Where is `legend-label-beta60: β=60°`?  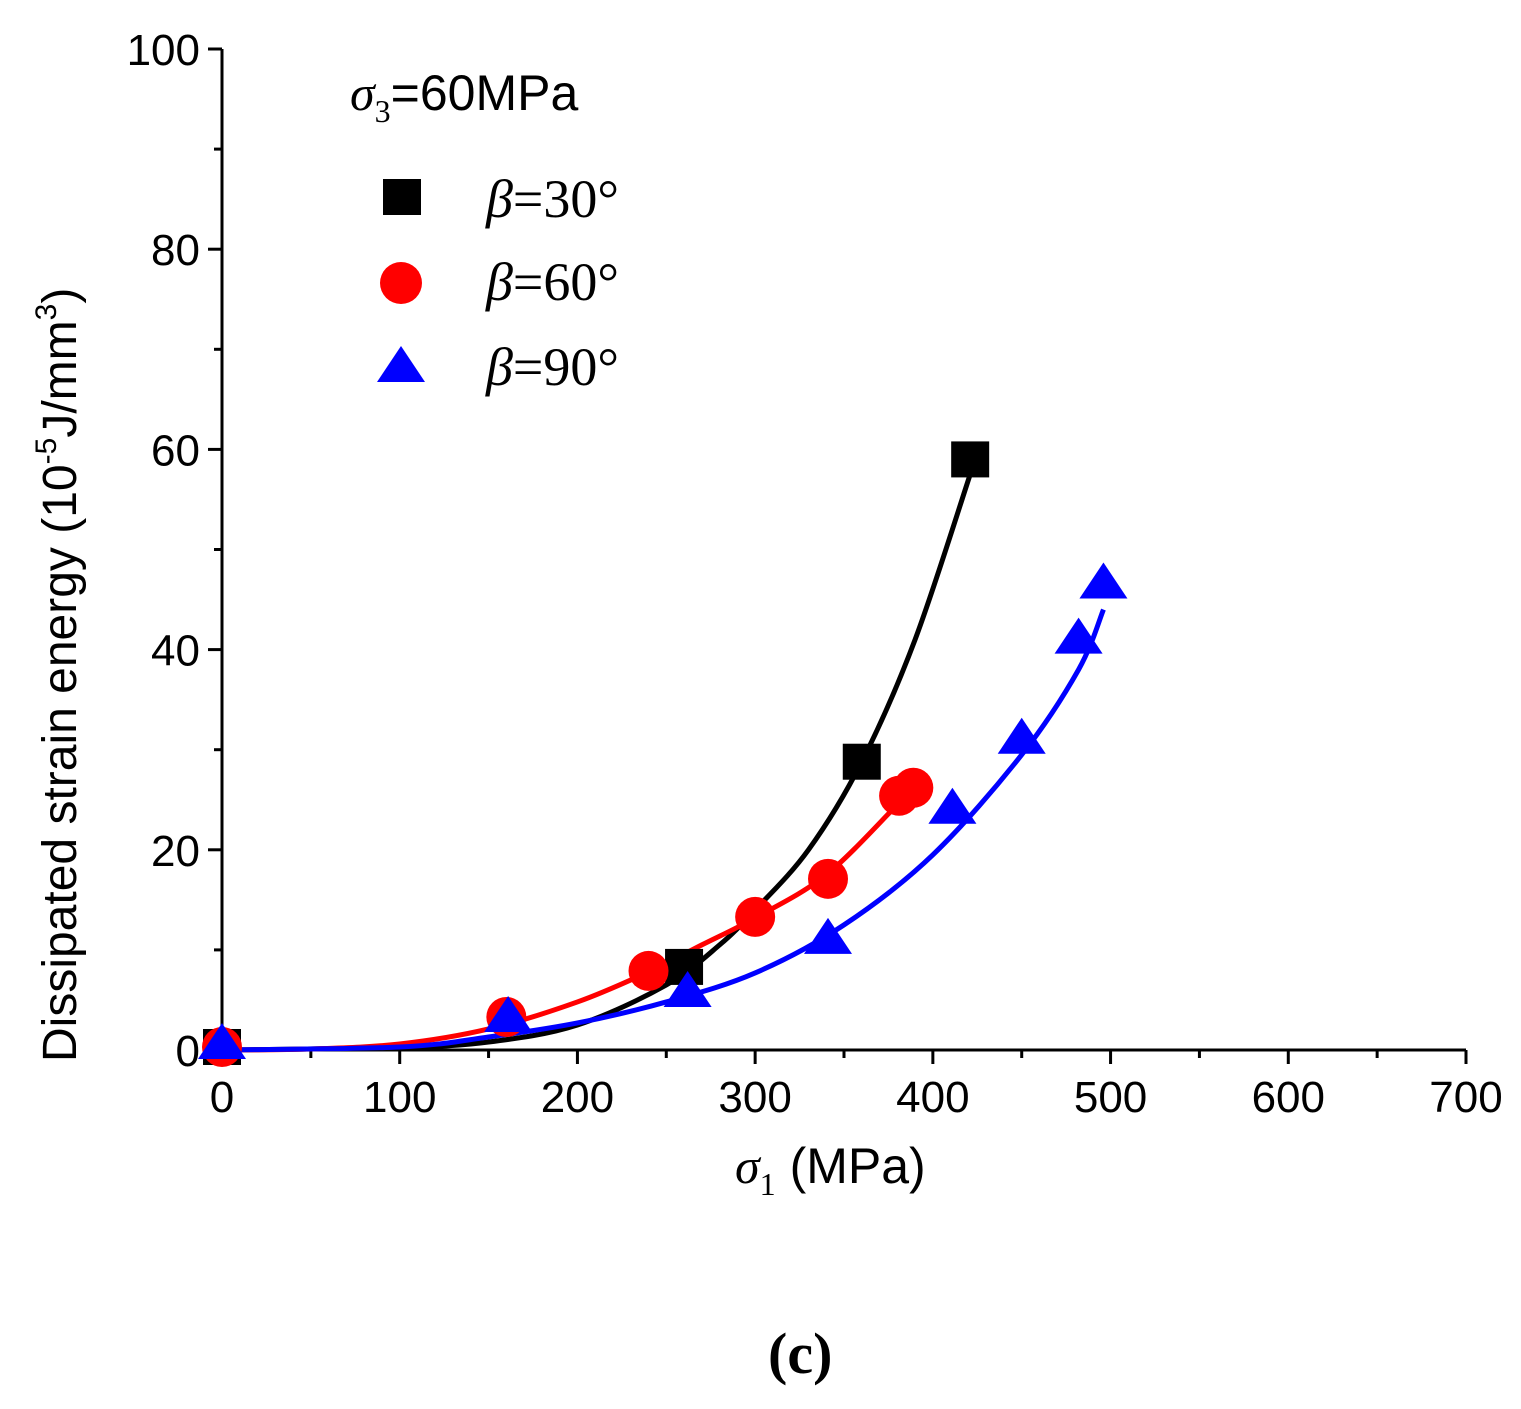 legend-label-beta60: β=60° is located at coordinates (552, 282).